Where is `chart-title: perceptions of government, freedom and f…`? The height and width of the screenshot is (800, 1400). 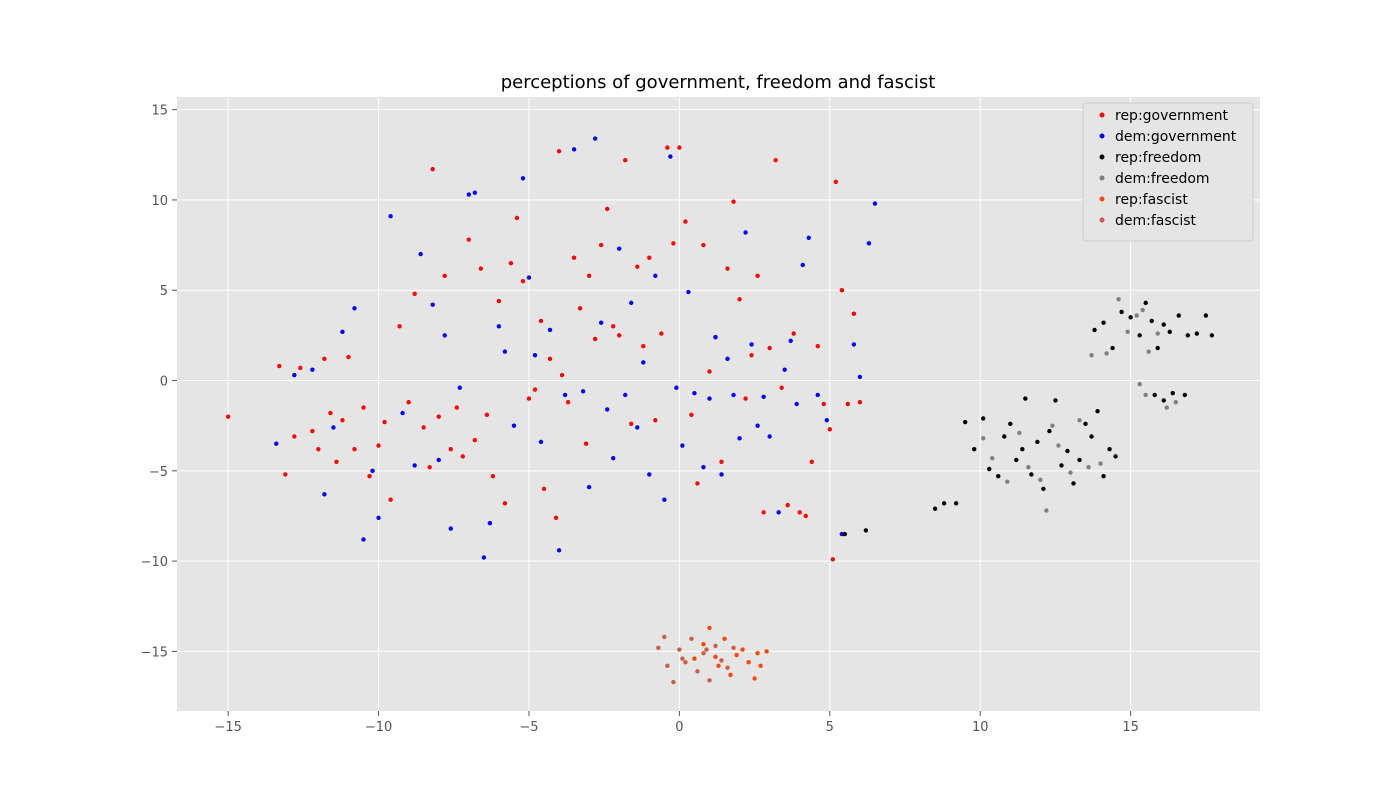 chart-title: perceptions of government, freedom and f… is located at coordinates (718, 82).